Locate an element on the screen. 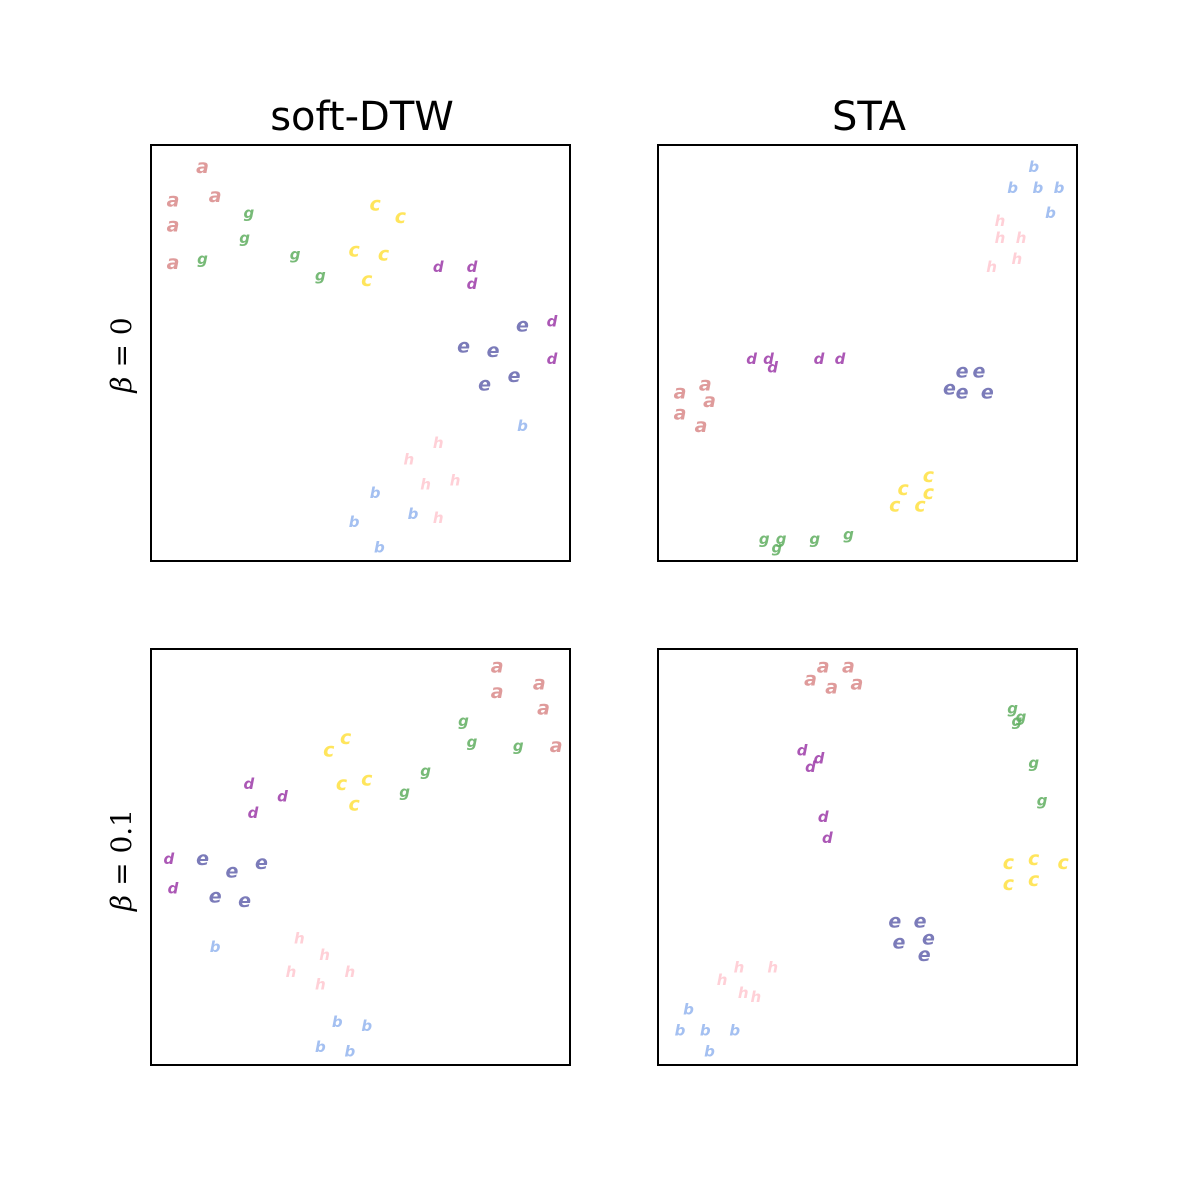 This screenshot has width=1200, height=1200. column-title-sta: STA is located at coordinates (869, 117).